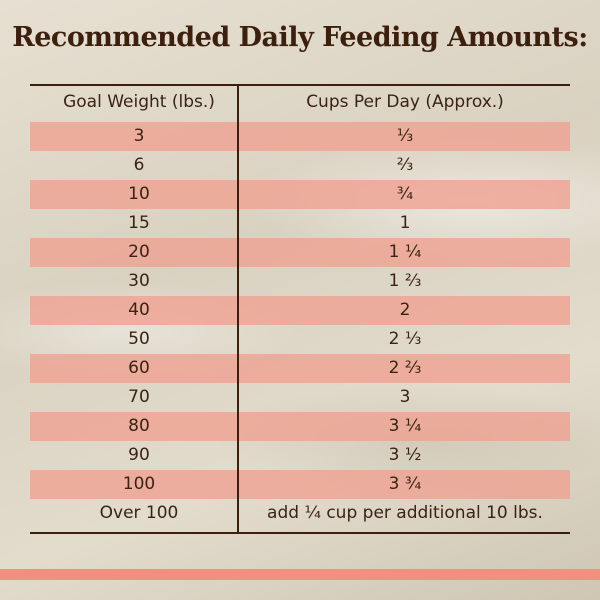 The width and height of the screenshot is (600, 600). Describe the element at coordinates (405, 310) in the screenshot. I see `table-cell: 2` at that location.